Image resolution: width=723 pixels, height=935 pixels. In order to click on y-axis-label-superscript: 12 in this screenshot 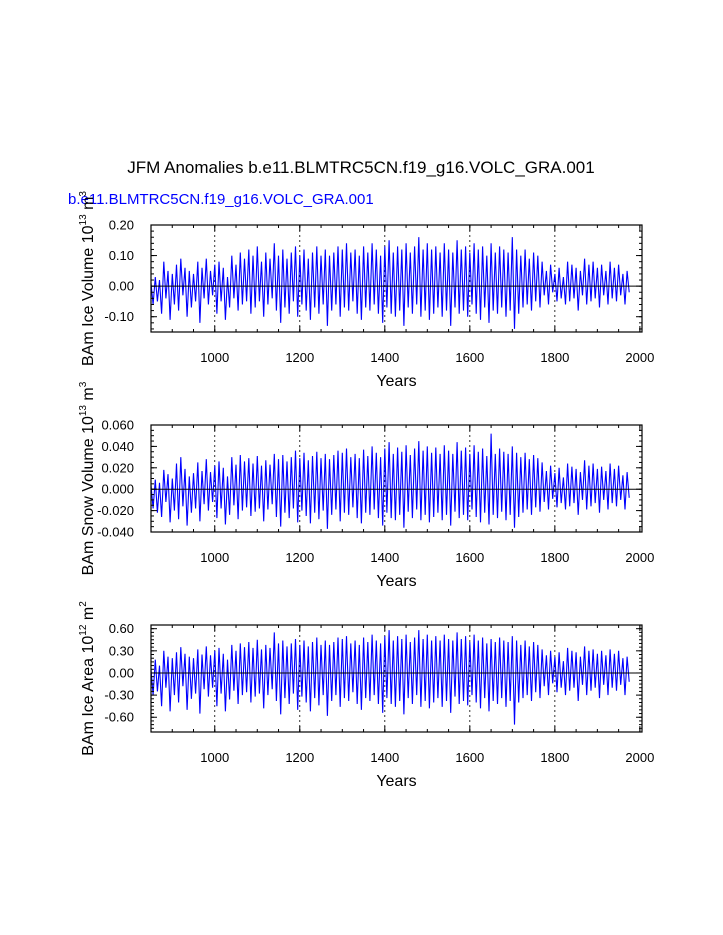, I will do `click(83, 630)`.